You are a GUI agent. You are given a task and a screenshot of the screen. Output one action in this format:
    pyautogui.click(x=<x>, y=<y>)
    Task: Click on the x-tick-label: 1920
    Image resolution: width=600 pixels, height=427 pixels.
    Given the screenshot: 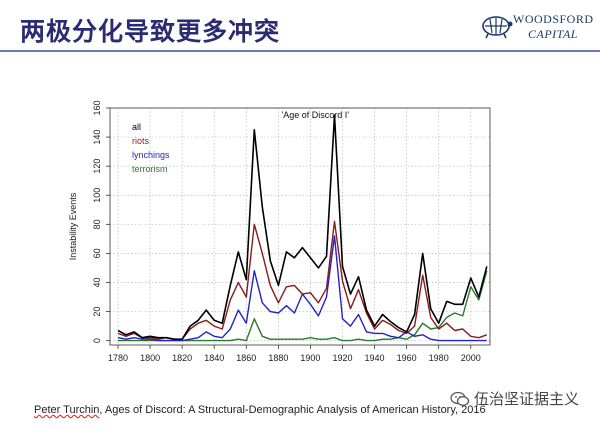 What is the action you would take?
    pyautogui.click(x=342, y=358)
    